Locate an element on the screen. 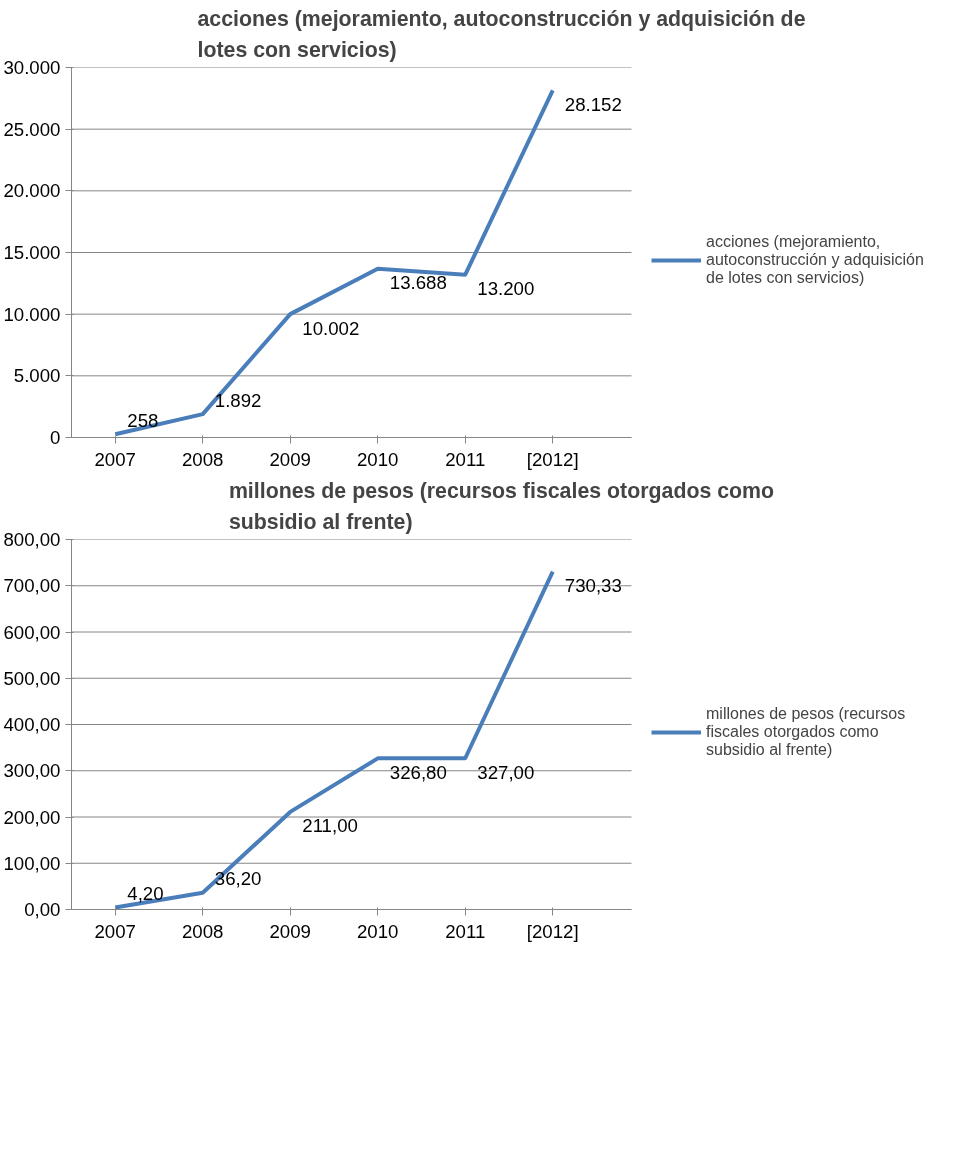 The width and height of the screenshot is (956, 1150). y-tick-label: 300,00 is located at coordinates (32, 771).